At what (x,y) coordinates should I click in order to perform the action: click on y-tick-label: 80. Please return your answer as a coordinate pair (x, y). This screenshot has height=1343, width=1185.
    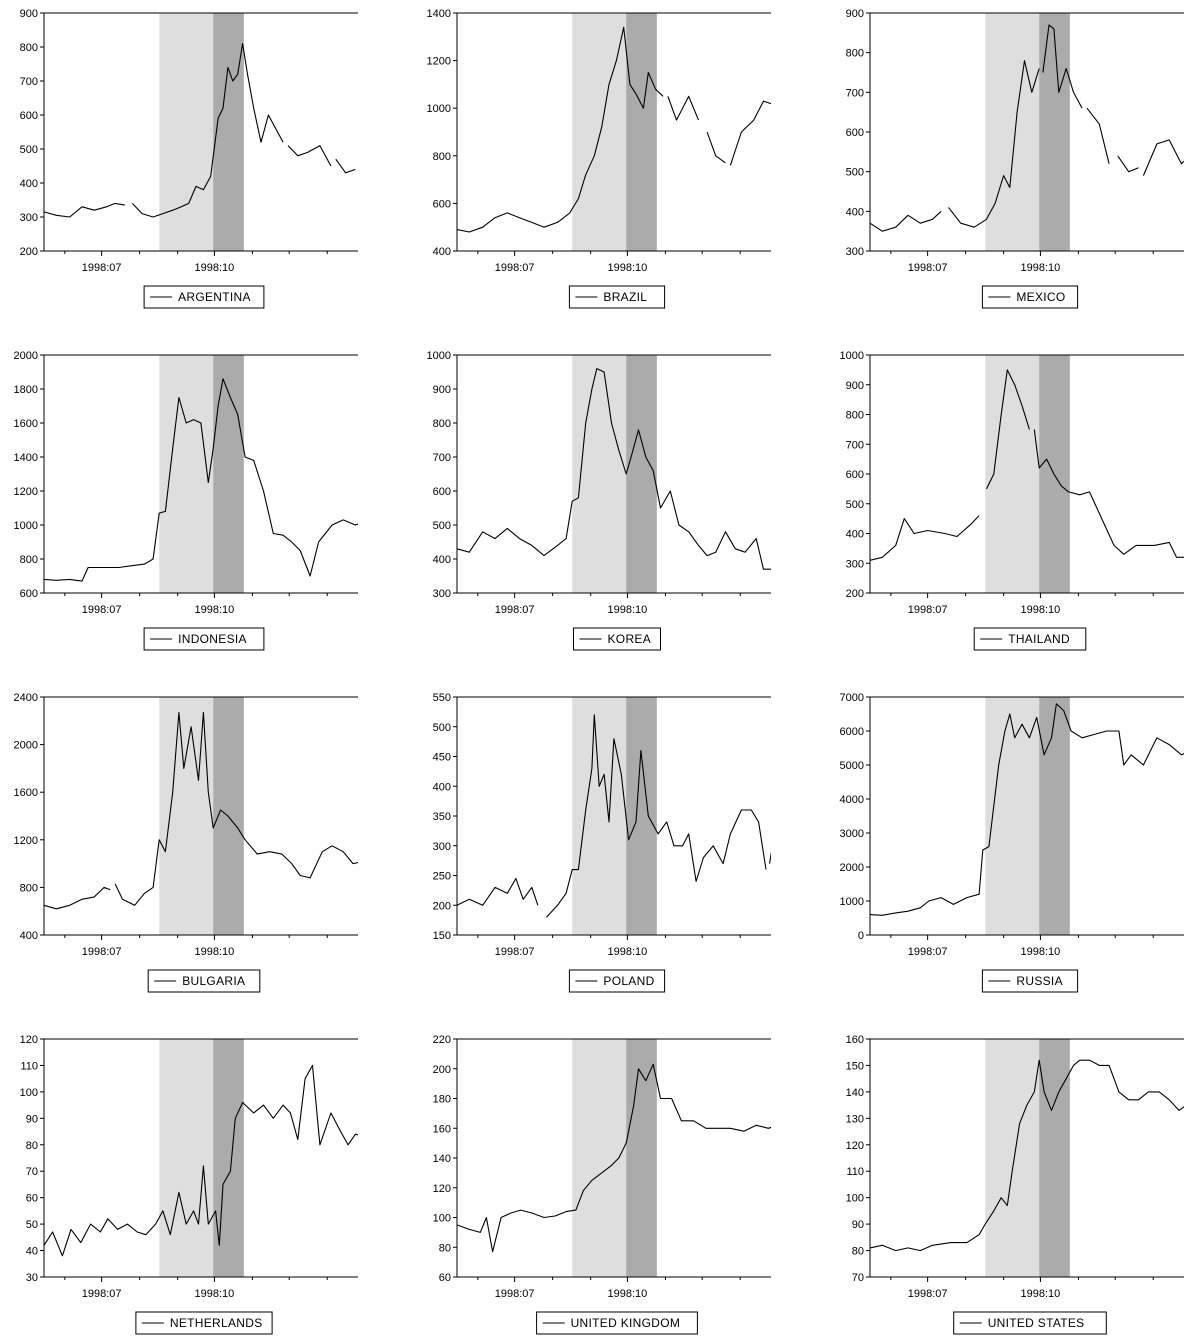
    Looking at the image, I should click on (858, 1252).